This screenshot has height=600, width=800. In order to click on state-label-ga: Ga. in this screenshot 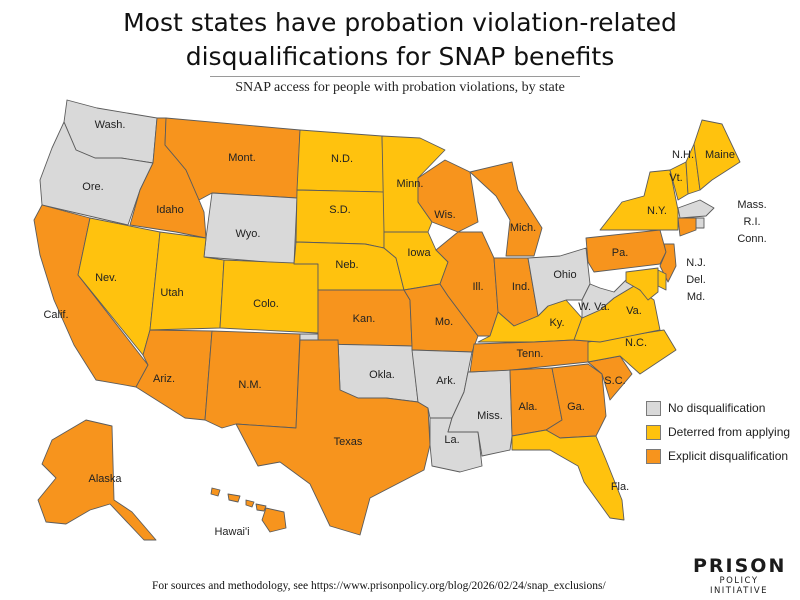, I will do `click(576, 407)`.